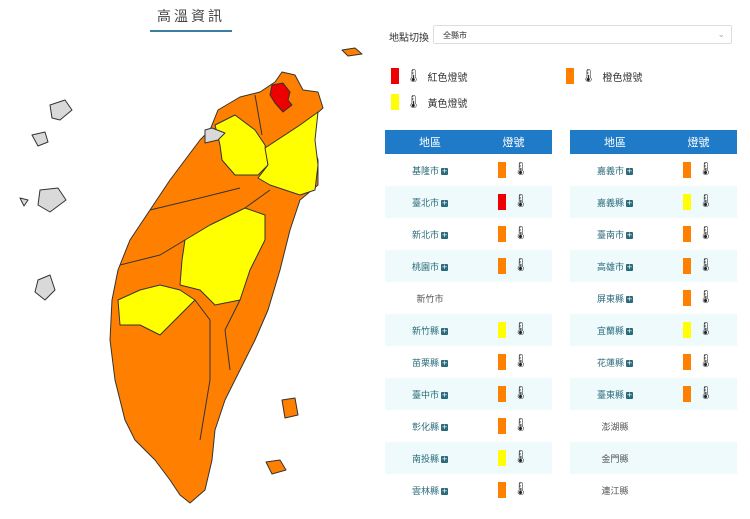 The image size is (750, 519). What do you see at coordinates (582, 34) in the screenshot?
I see `location-select: 全縣市 ⌄` at bounding box center [582, 34].